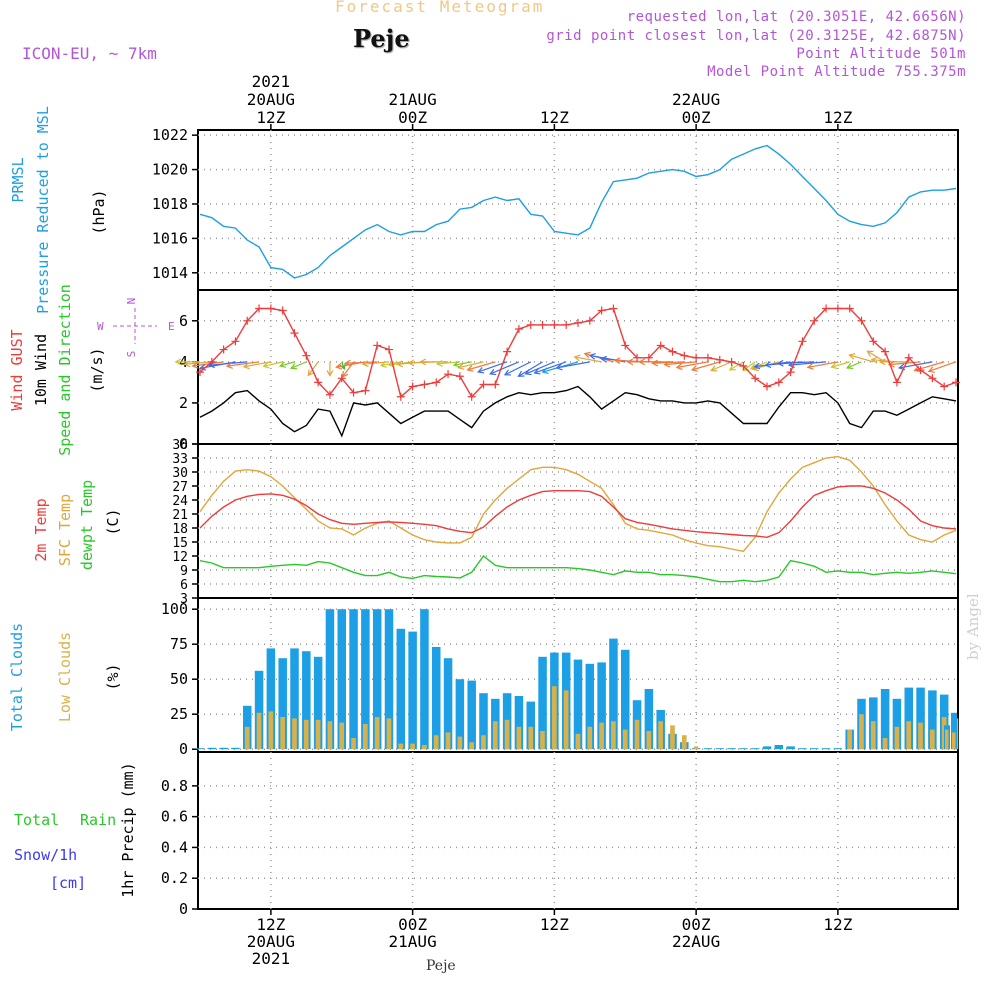 This screenshot has height=1000, width=1000. What do you see at coordinates (41, 370) in the screenshot?
I see `wind-10m-label: 10m Wind` at bounding box center [41, 370].